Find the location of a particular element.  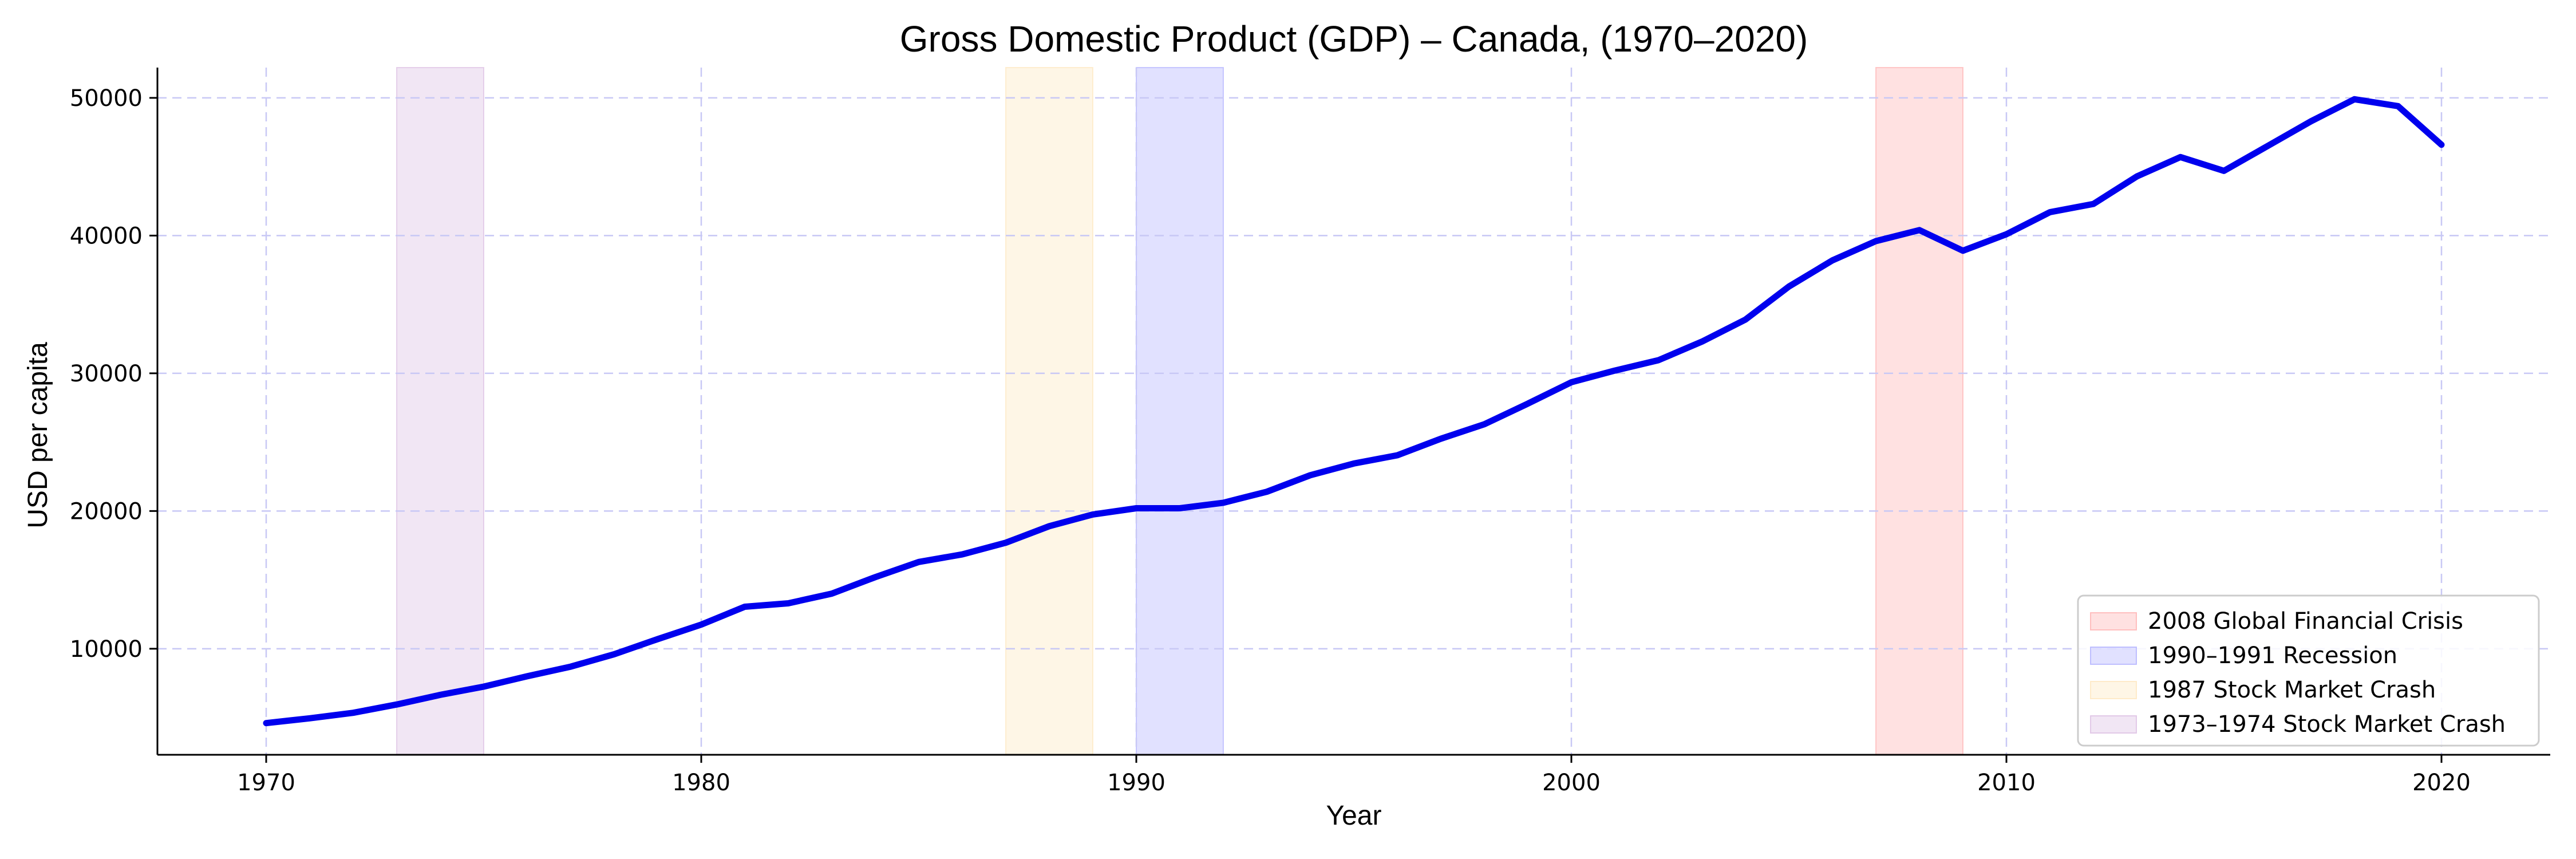

x-axis-label: Year is located at coordinates (1354, 816).